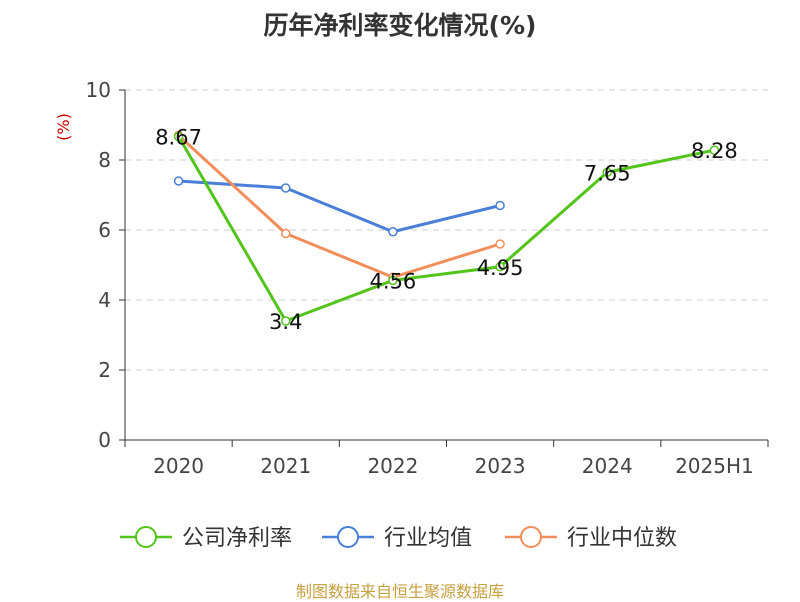  Describe the element at coordinates (104, 300) in the screenshot. I see `y-tick-label: 4` at that location.